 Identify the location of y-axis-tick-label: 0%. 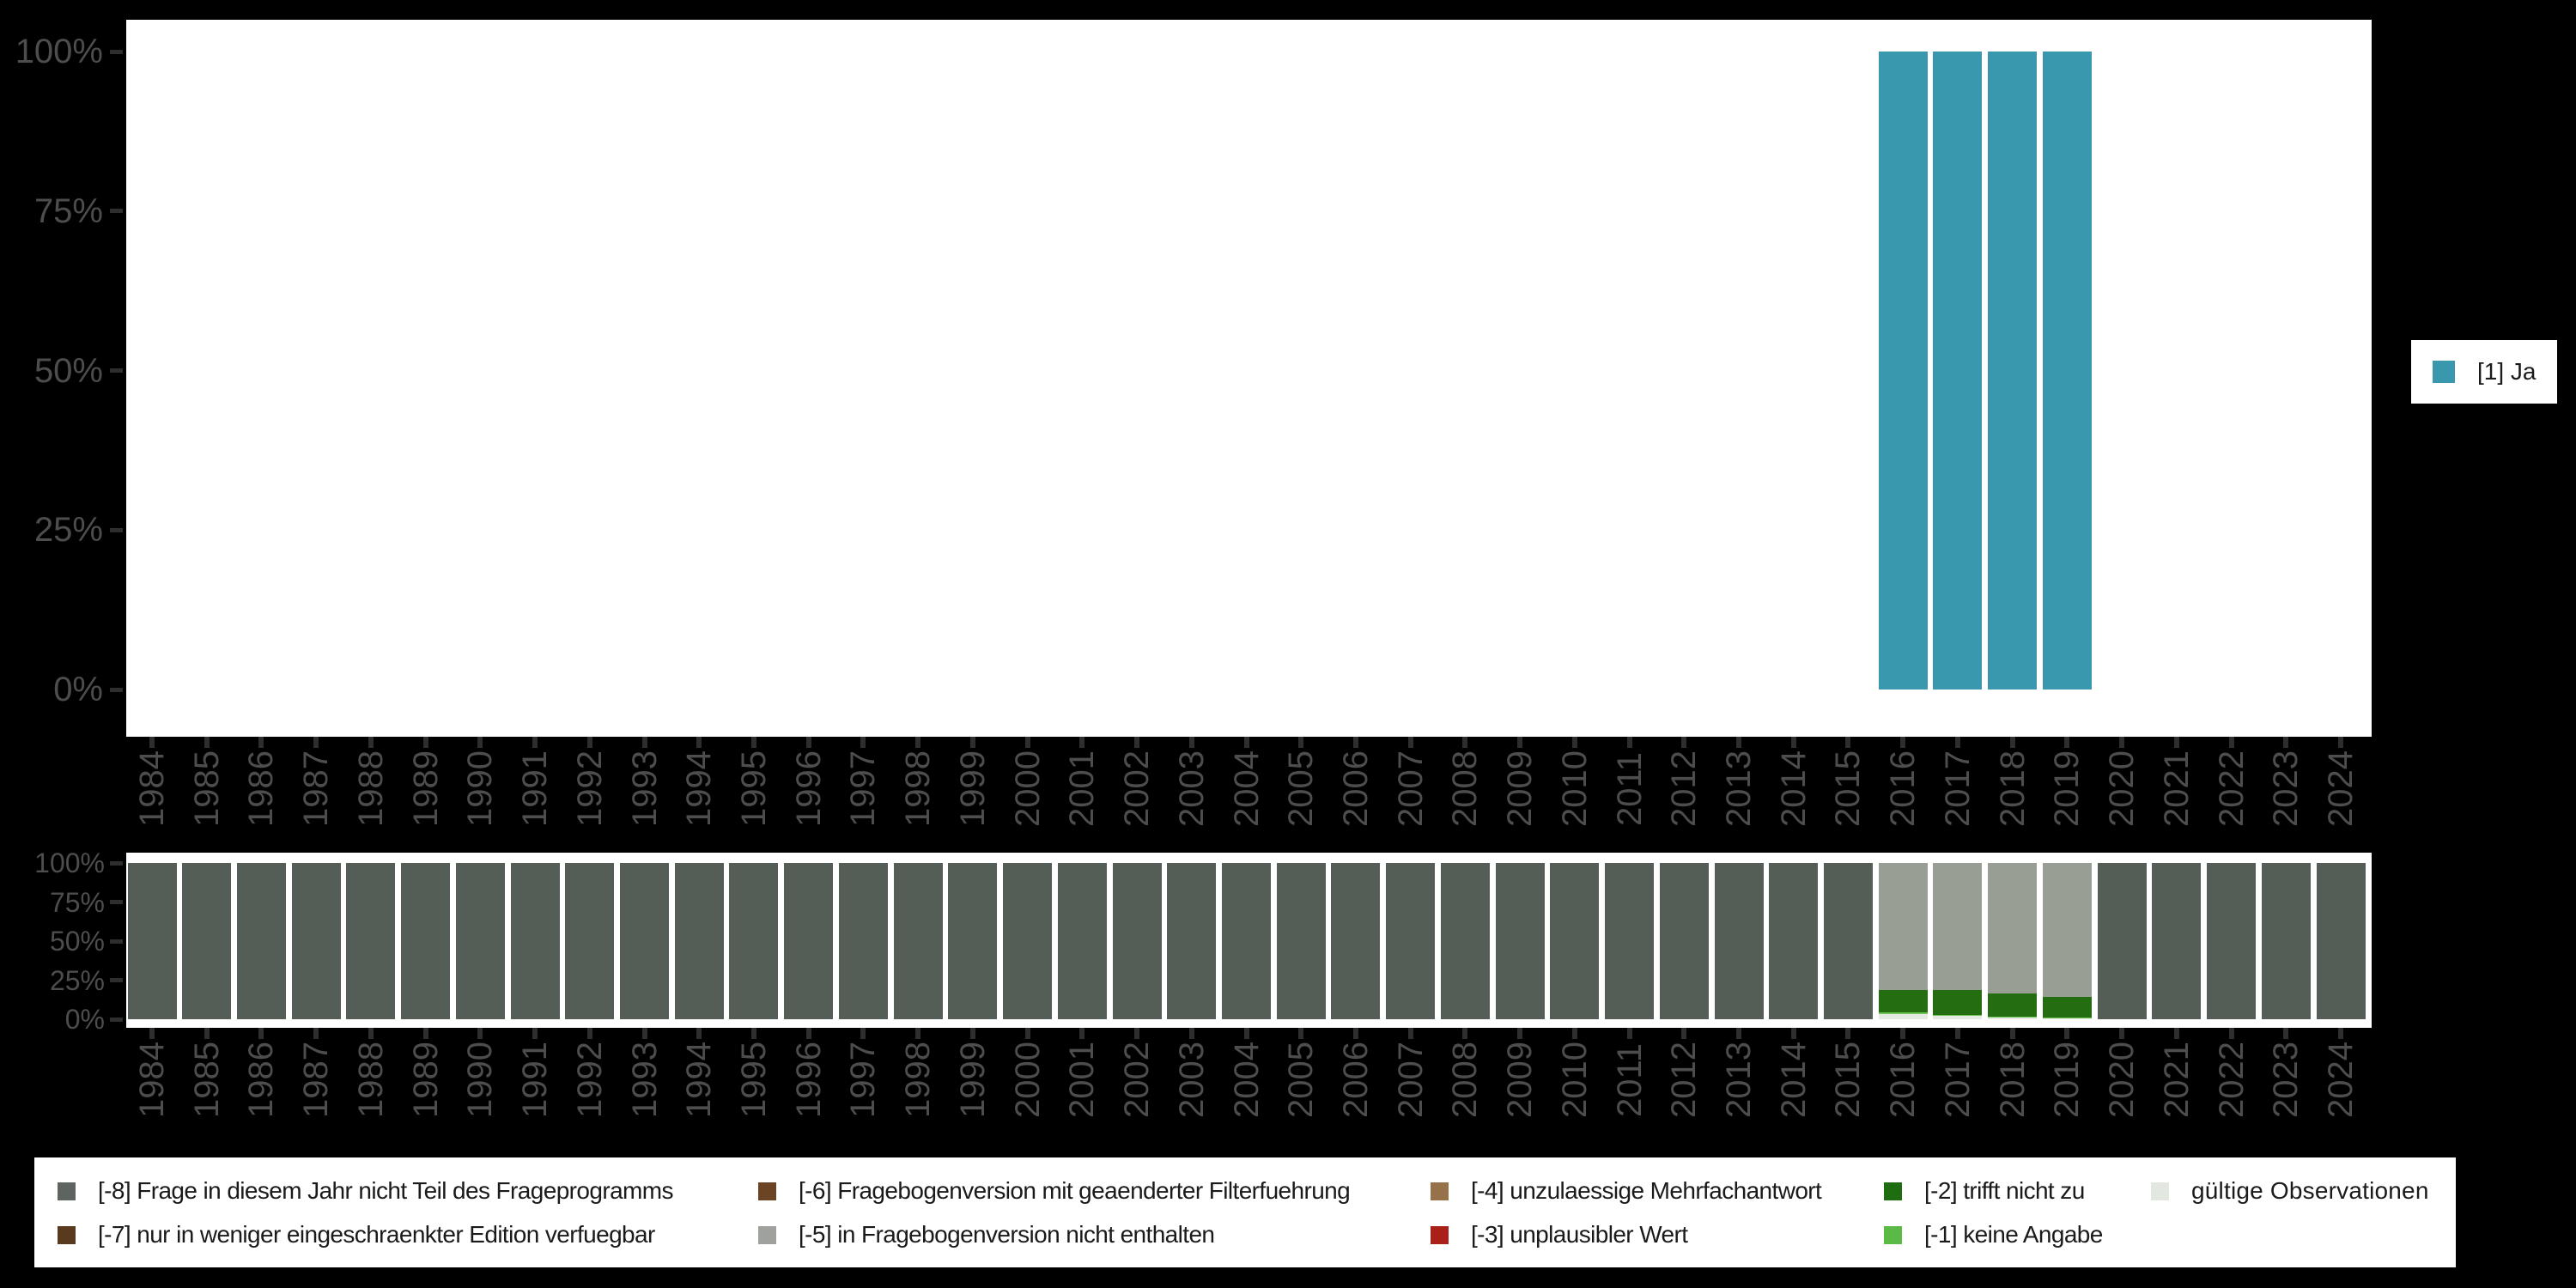
(85, 1020).